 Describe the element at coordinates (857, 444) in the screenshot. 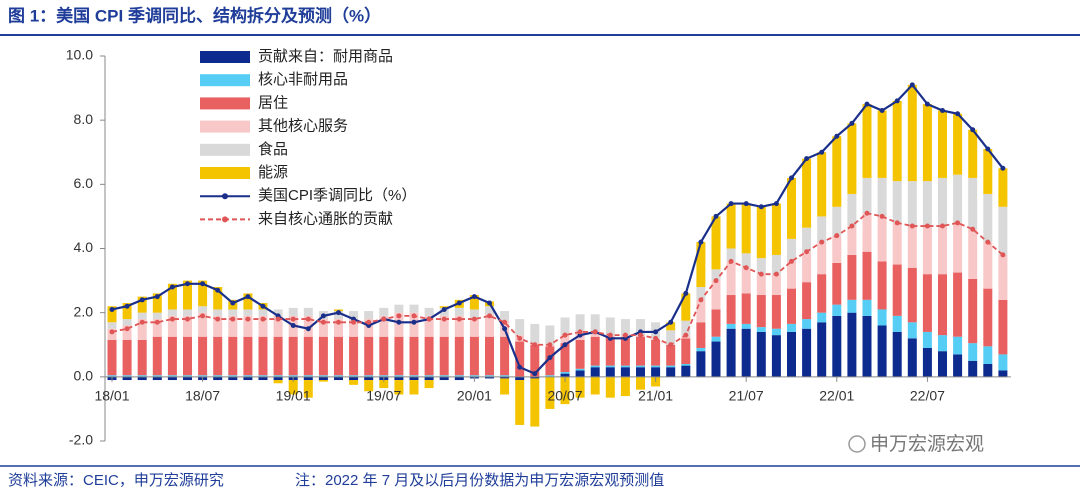

I see `watermark-icon` at that location.